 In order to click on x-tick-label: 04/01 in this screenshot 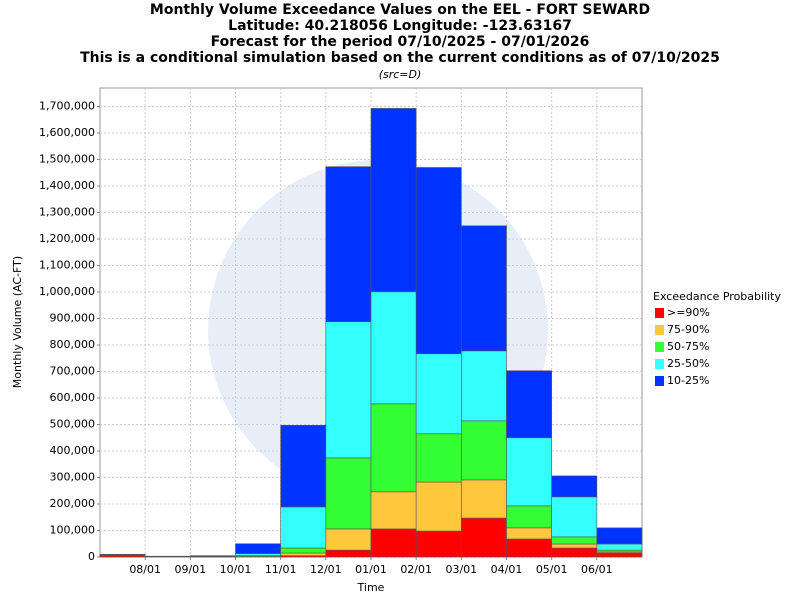, I will do `click(507, 569)`.